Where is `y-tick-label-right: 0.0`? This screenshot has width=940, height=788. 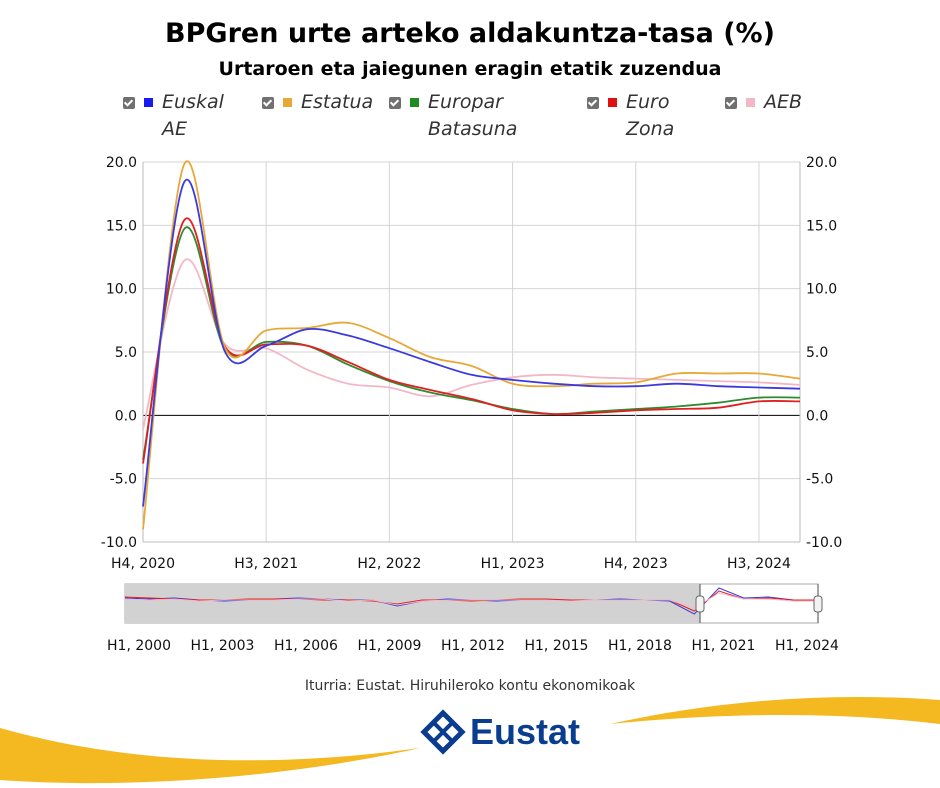
y-tick-label-right: 0.0 is located at coordinates (817, 416).